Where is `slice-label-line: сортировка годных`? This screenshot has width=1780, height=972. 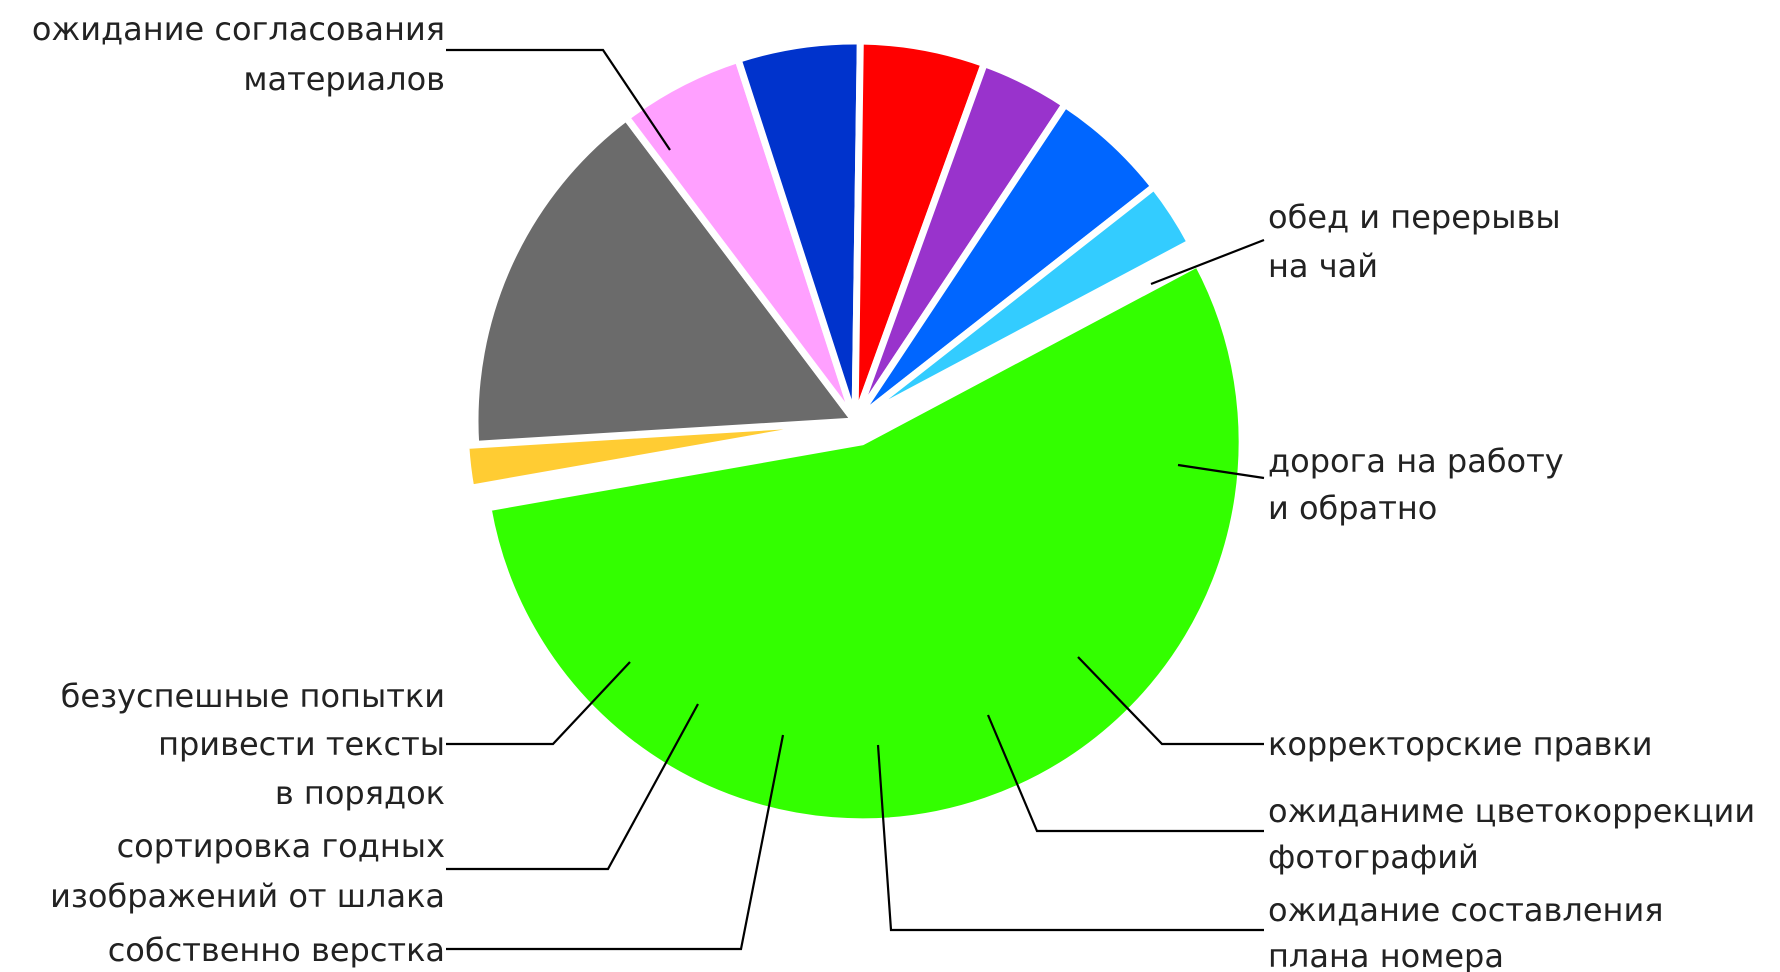 slice-label-line: сортировка годных is located at coordinates (281, 846).